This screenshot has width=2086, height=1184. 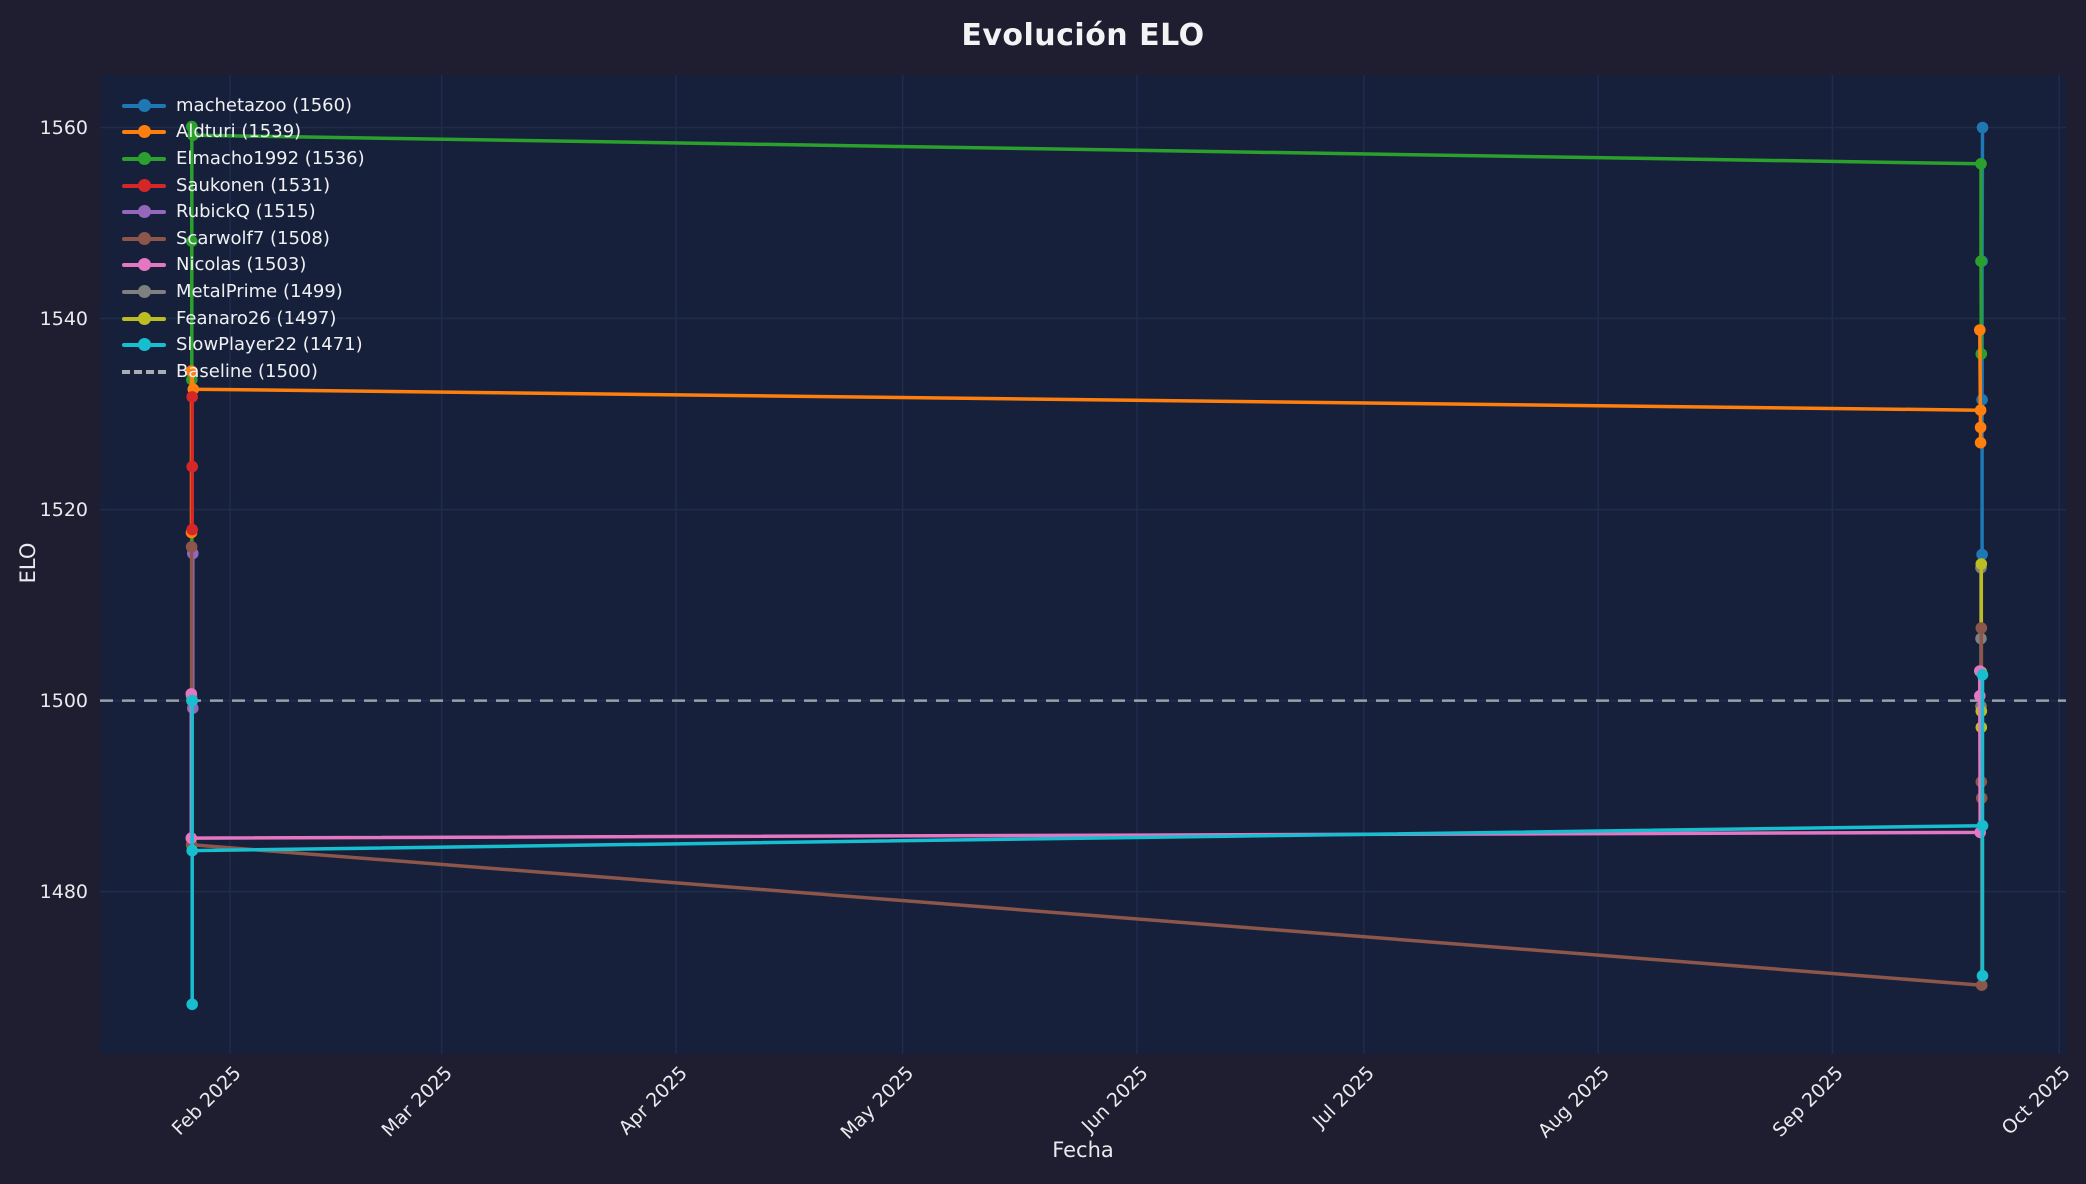 I want to click on legend-item: Saukonen (1531), so click(x=243, y=185).